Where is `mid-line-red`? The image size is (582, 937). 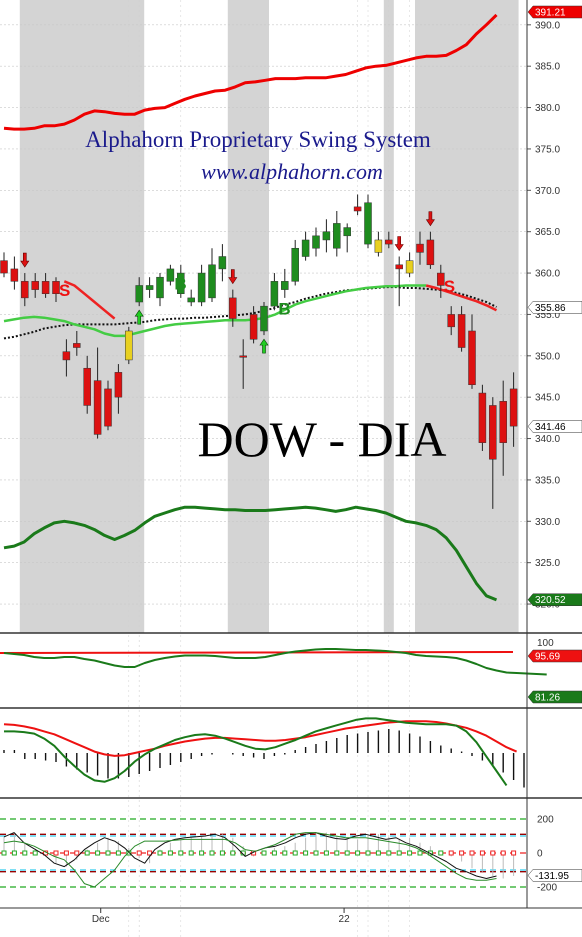 mid-line-red is located at coordinates (461, 298).